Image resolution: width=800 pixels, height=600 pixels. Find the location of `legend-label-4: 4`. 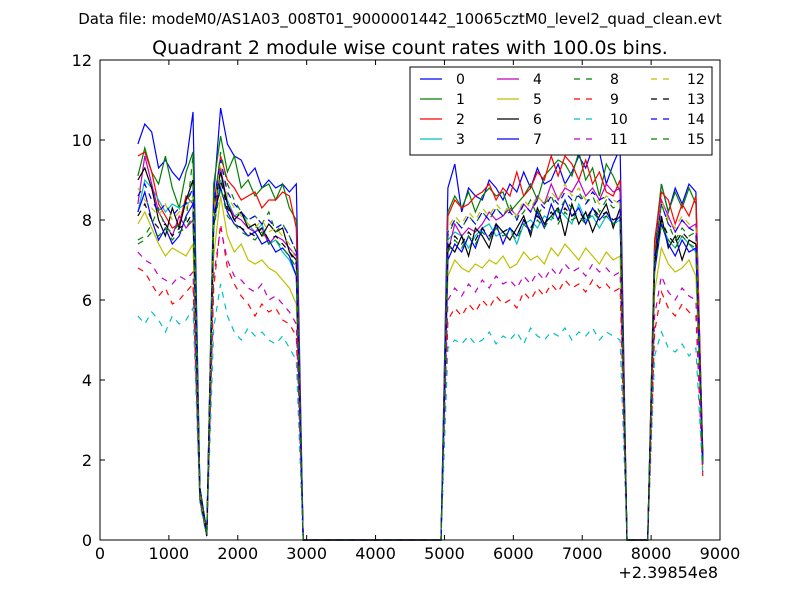

legend-label-4: 4 is located at coordinates (537, 80).